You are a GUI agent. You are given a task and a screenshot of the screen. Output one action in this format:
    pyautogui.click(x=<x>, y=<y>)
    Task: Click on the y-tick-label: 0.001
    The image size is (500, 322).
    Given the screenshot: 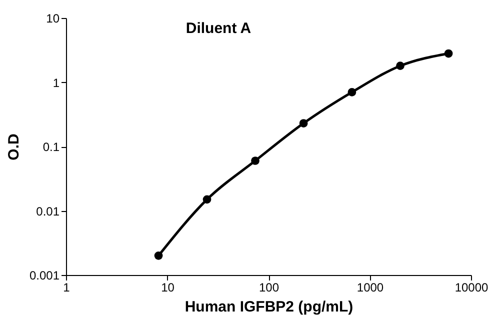 What is the action you would take?
    pyautogui.click(x=44, y=275)
    